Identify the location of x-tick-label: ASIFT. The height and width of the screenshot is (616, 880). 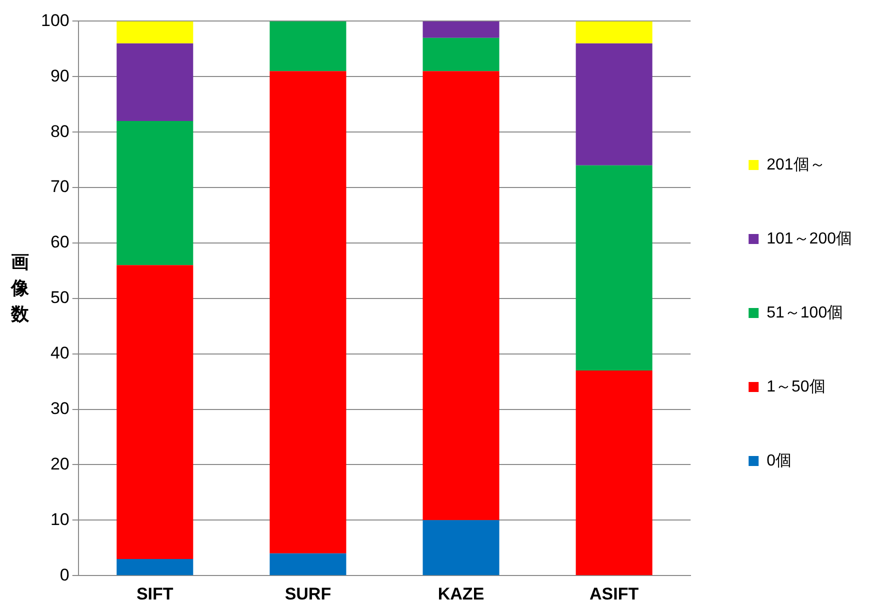
(615, 594).